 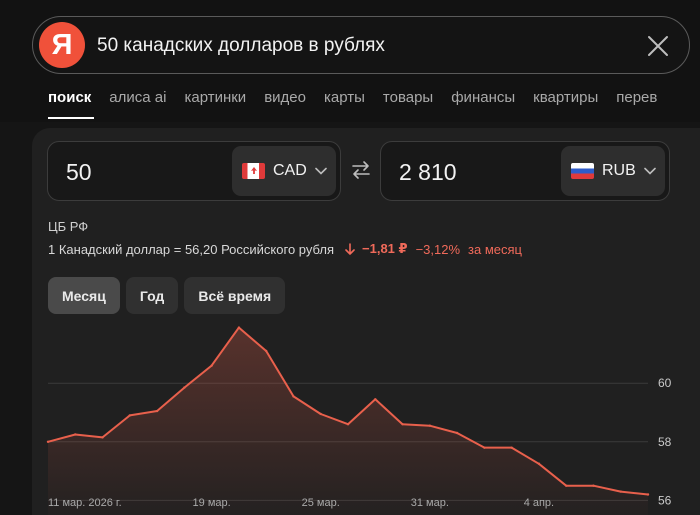 I want to click on period-selector: Месяц Год Всё время, so click(x=167, y=295).